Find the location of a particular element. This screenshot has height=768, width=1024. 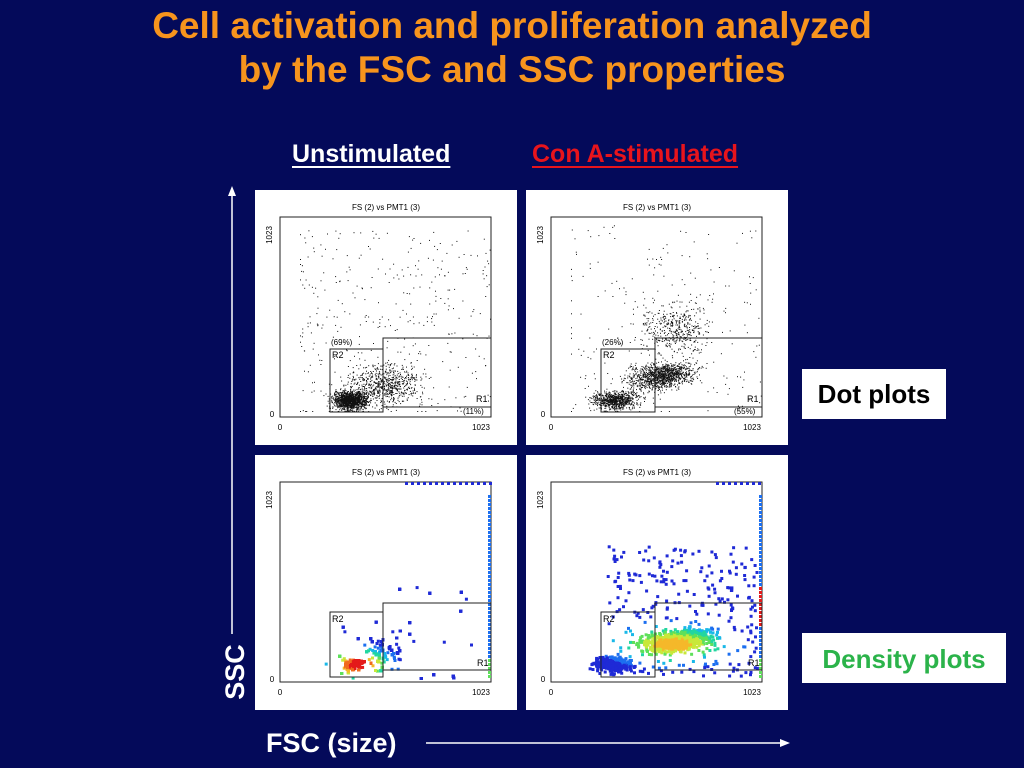

column-label-unstimulated: Unstimulated is located at coordinates (371, 154).